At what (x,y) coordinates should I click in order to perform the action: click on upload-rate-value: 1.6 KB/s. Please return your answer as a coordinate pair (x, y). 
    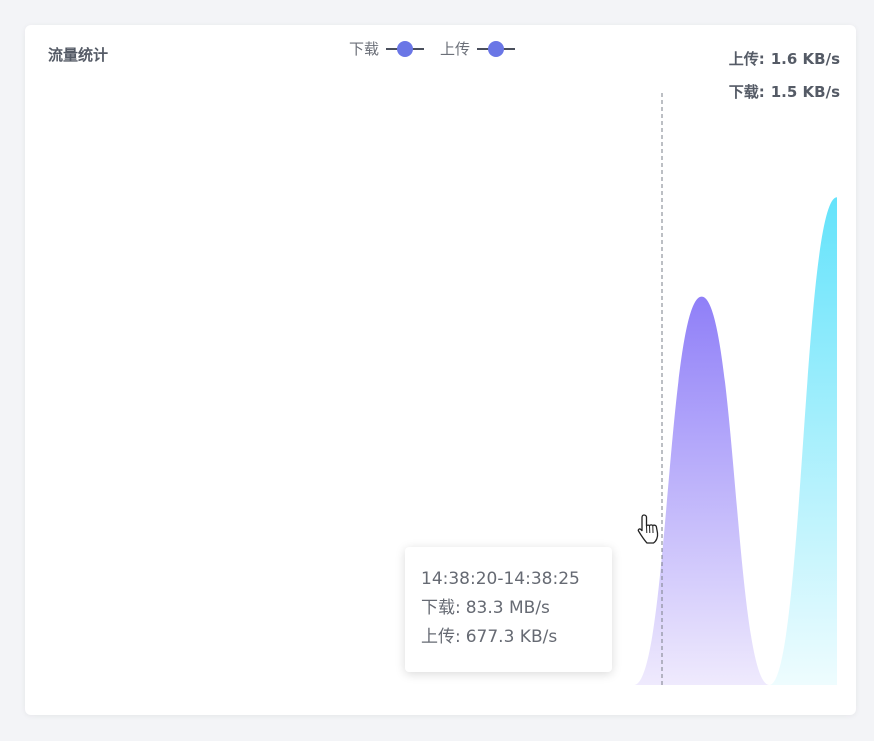
    Looking at the image, I should click on (805, 59).